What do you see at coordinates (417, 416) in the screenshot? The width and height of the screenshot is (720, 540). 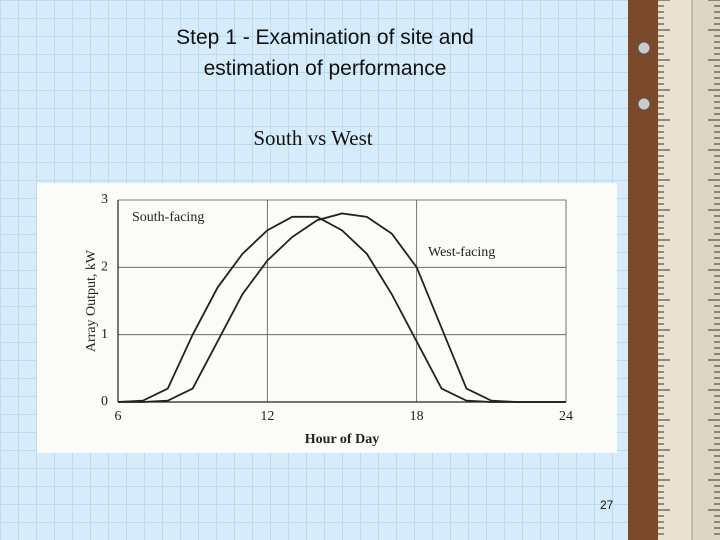 I see `x-tick-label: 18` at bounding box center [417, 416].